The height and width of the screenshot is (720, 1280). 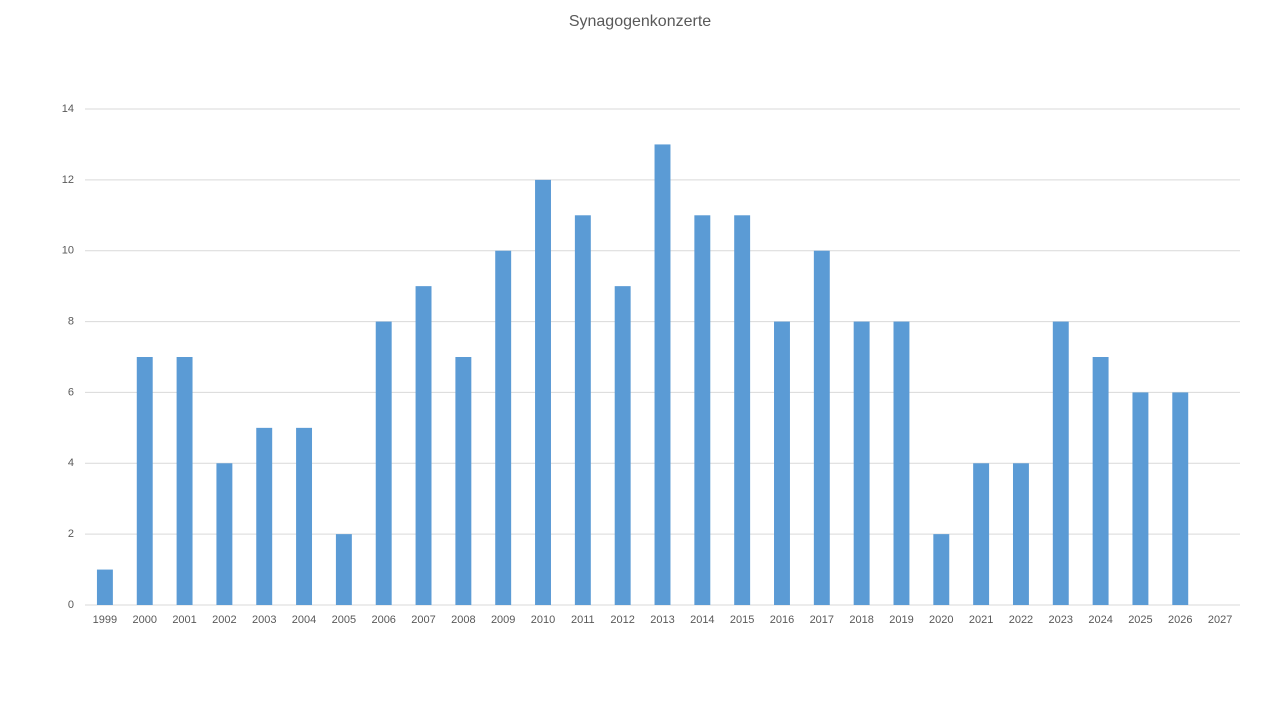 I want to click on y-tick-label: 12, so click(x=68, y=180).